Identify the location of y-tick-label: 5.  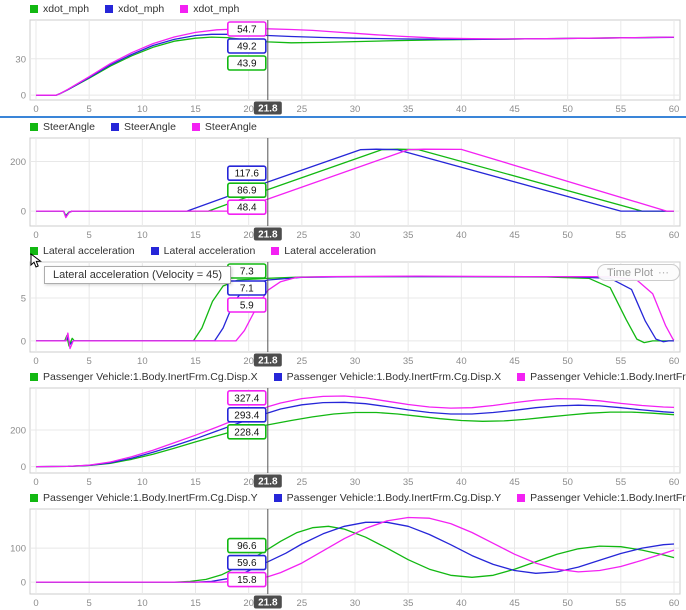
(23, 299).